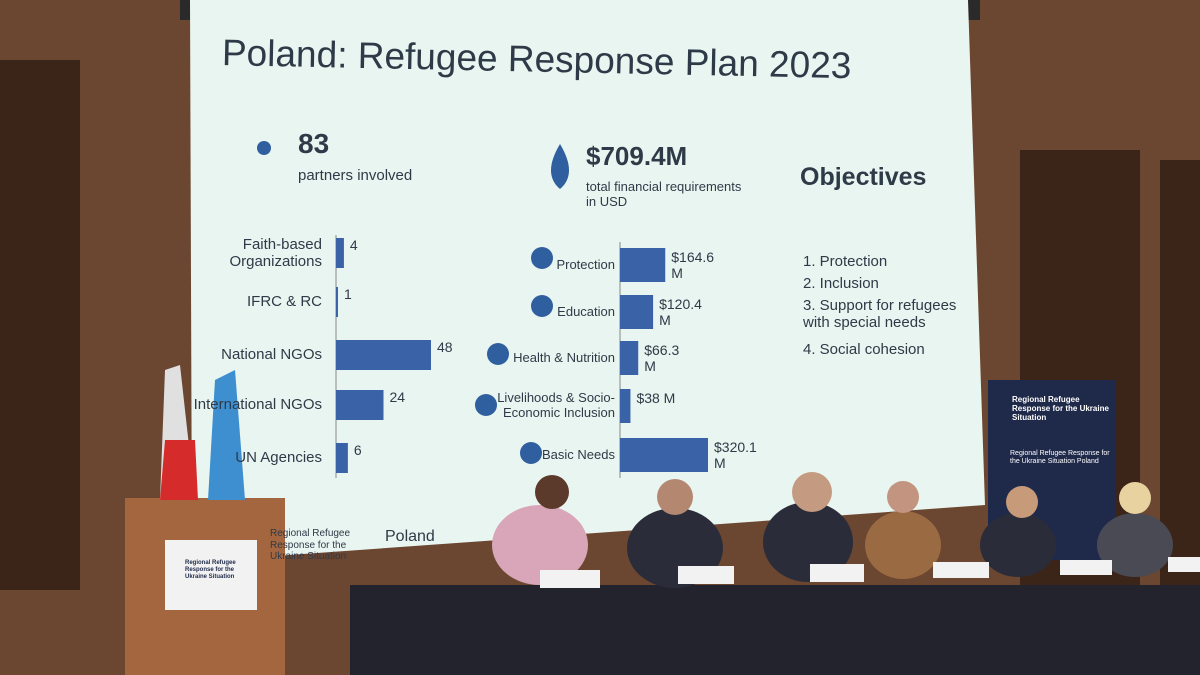  I want to click on partners-caption: partners involved, so click(355, 175).